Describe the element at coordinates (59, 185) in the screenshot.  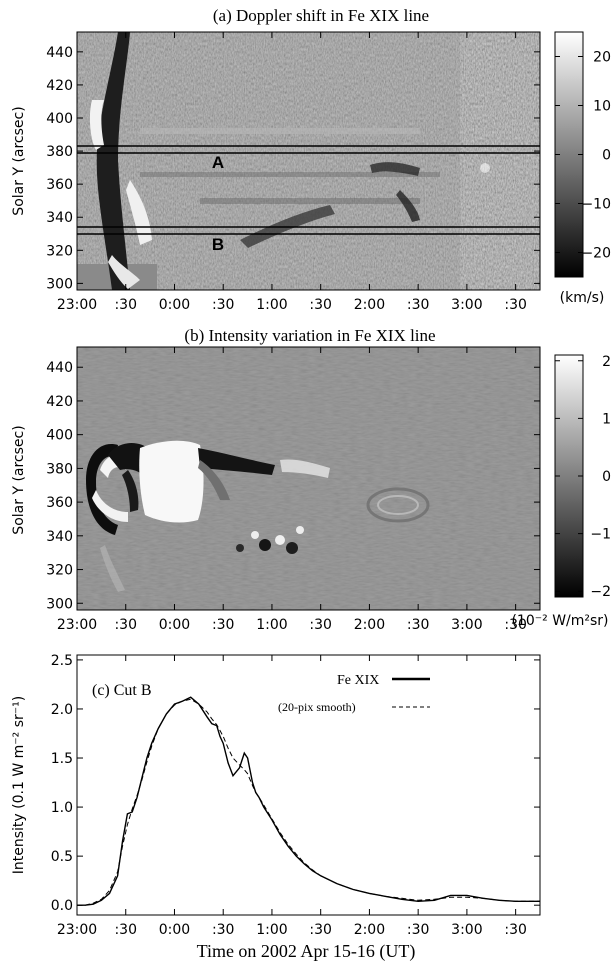
I see `panel-a-ytick-label: 360` at that location.